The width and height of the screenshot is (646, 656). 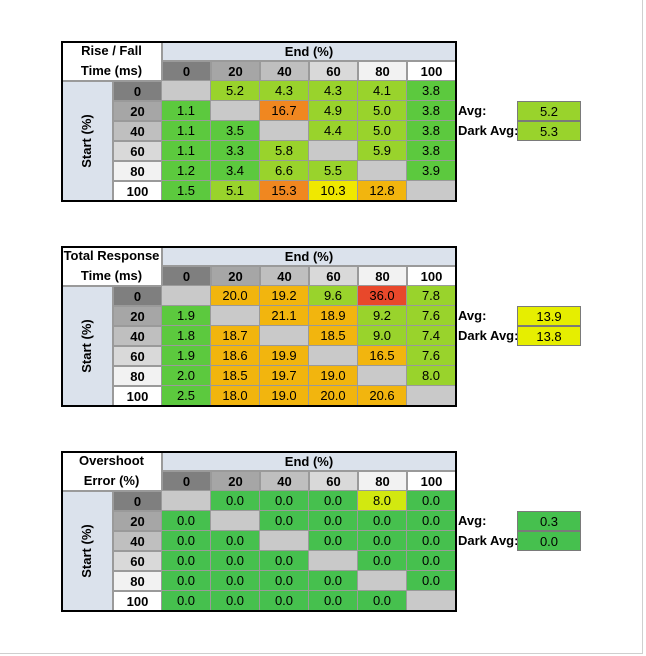 What do you see at coordinates (86, 346) in the screenshot?
I see `row-header-start: Start (%)` at bounding box center [86, 346].